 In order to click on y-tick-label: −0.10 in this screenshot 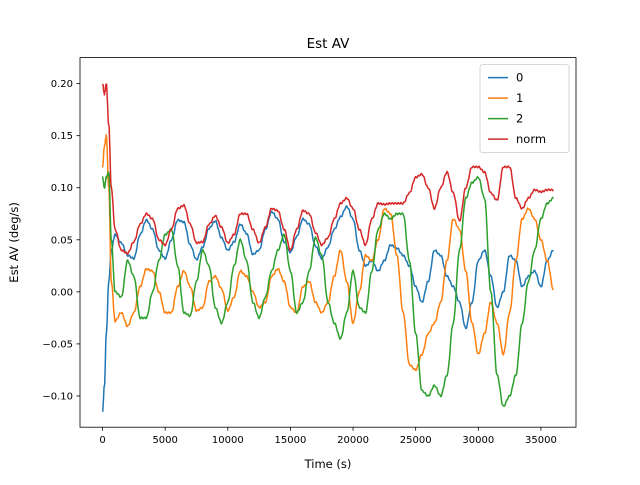, I will do `click(57, 396)`.